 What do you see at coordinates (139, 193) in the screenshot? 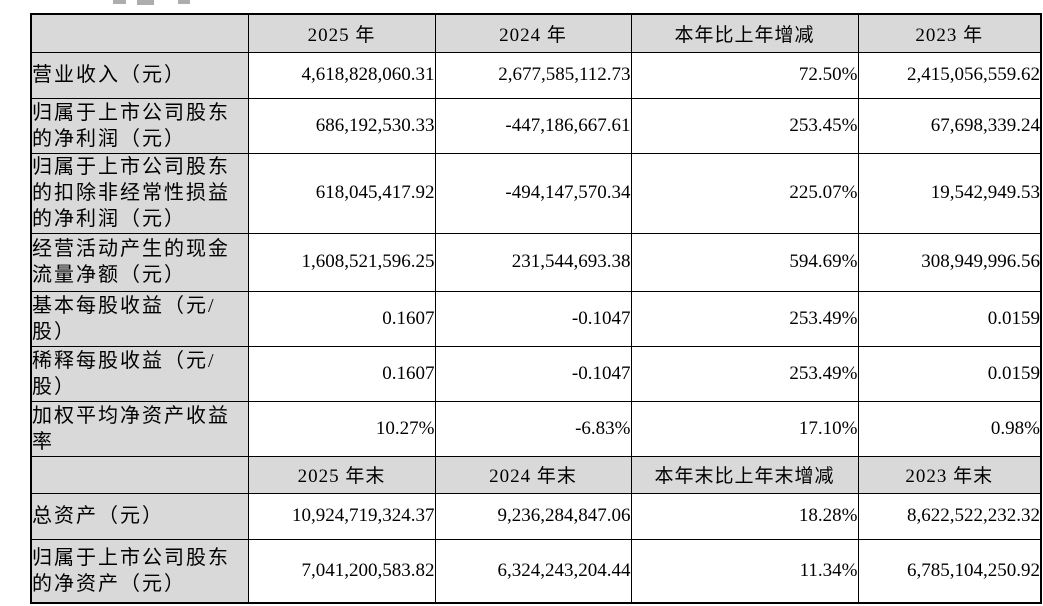
I see `row-label: 归属于上市公司股东的扣除非经常性损益的净利润（元）` at bounding box center [139, 193].